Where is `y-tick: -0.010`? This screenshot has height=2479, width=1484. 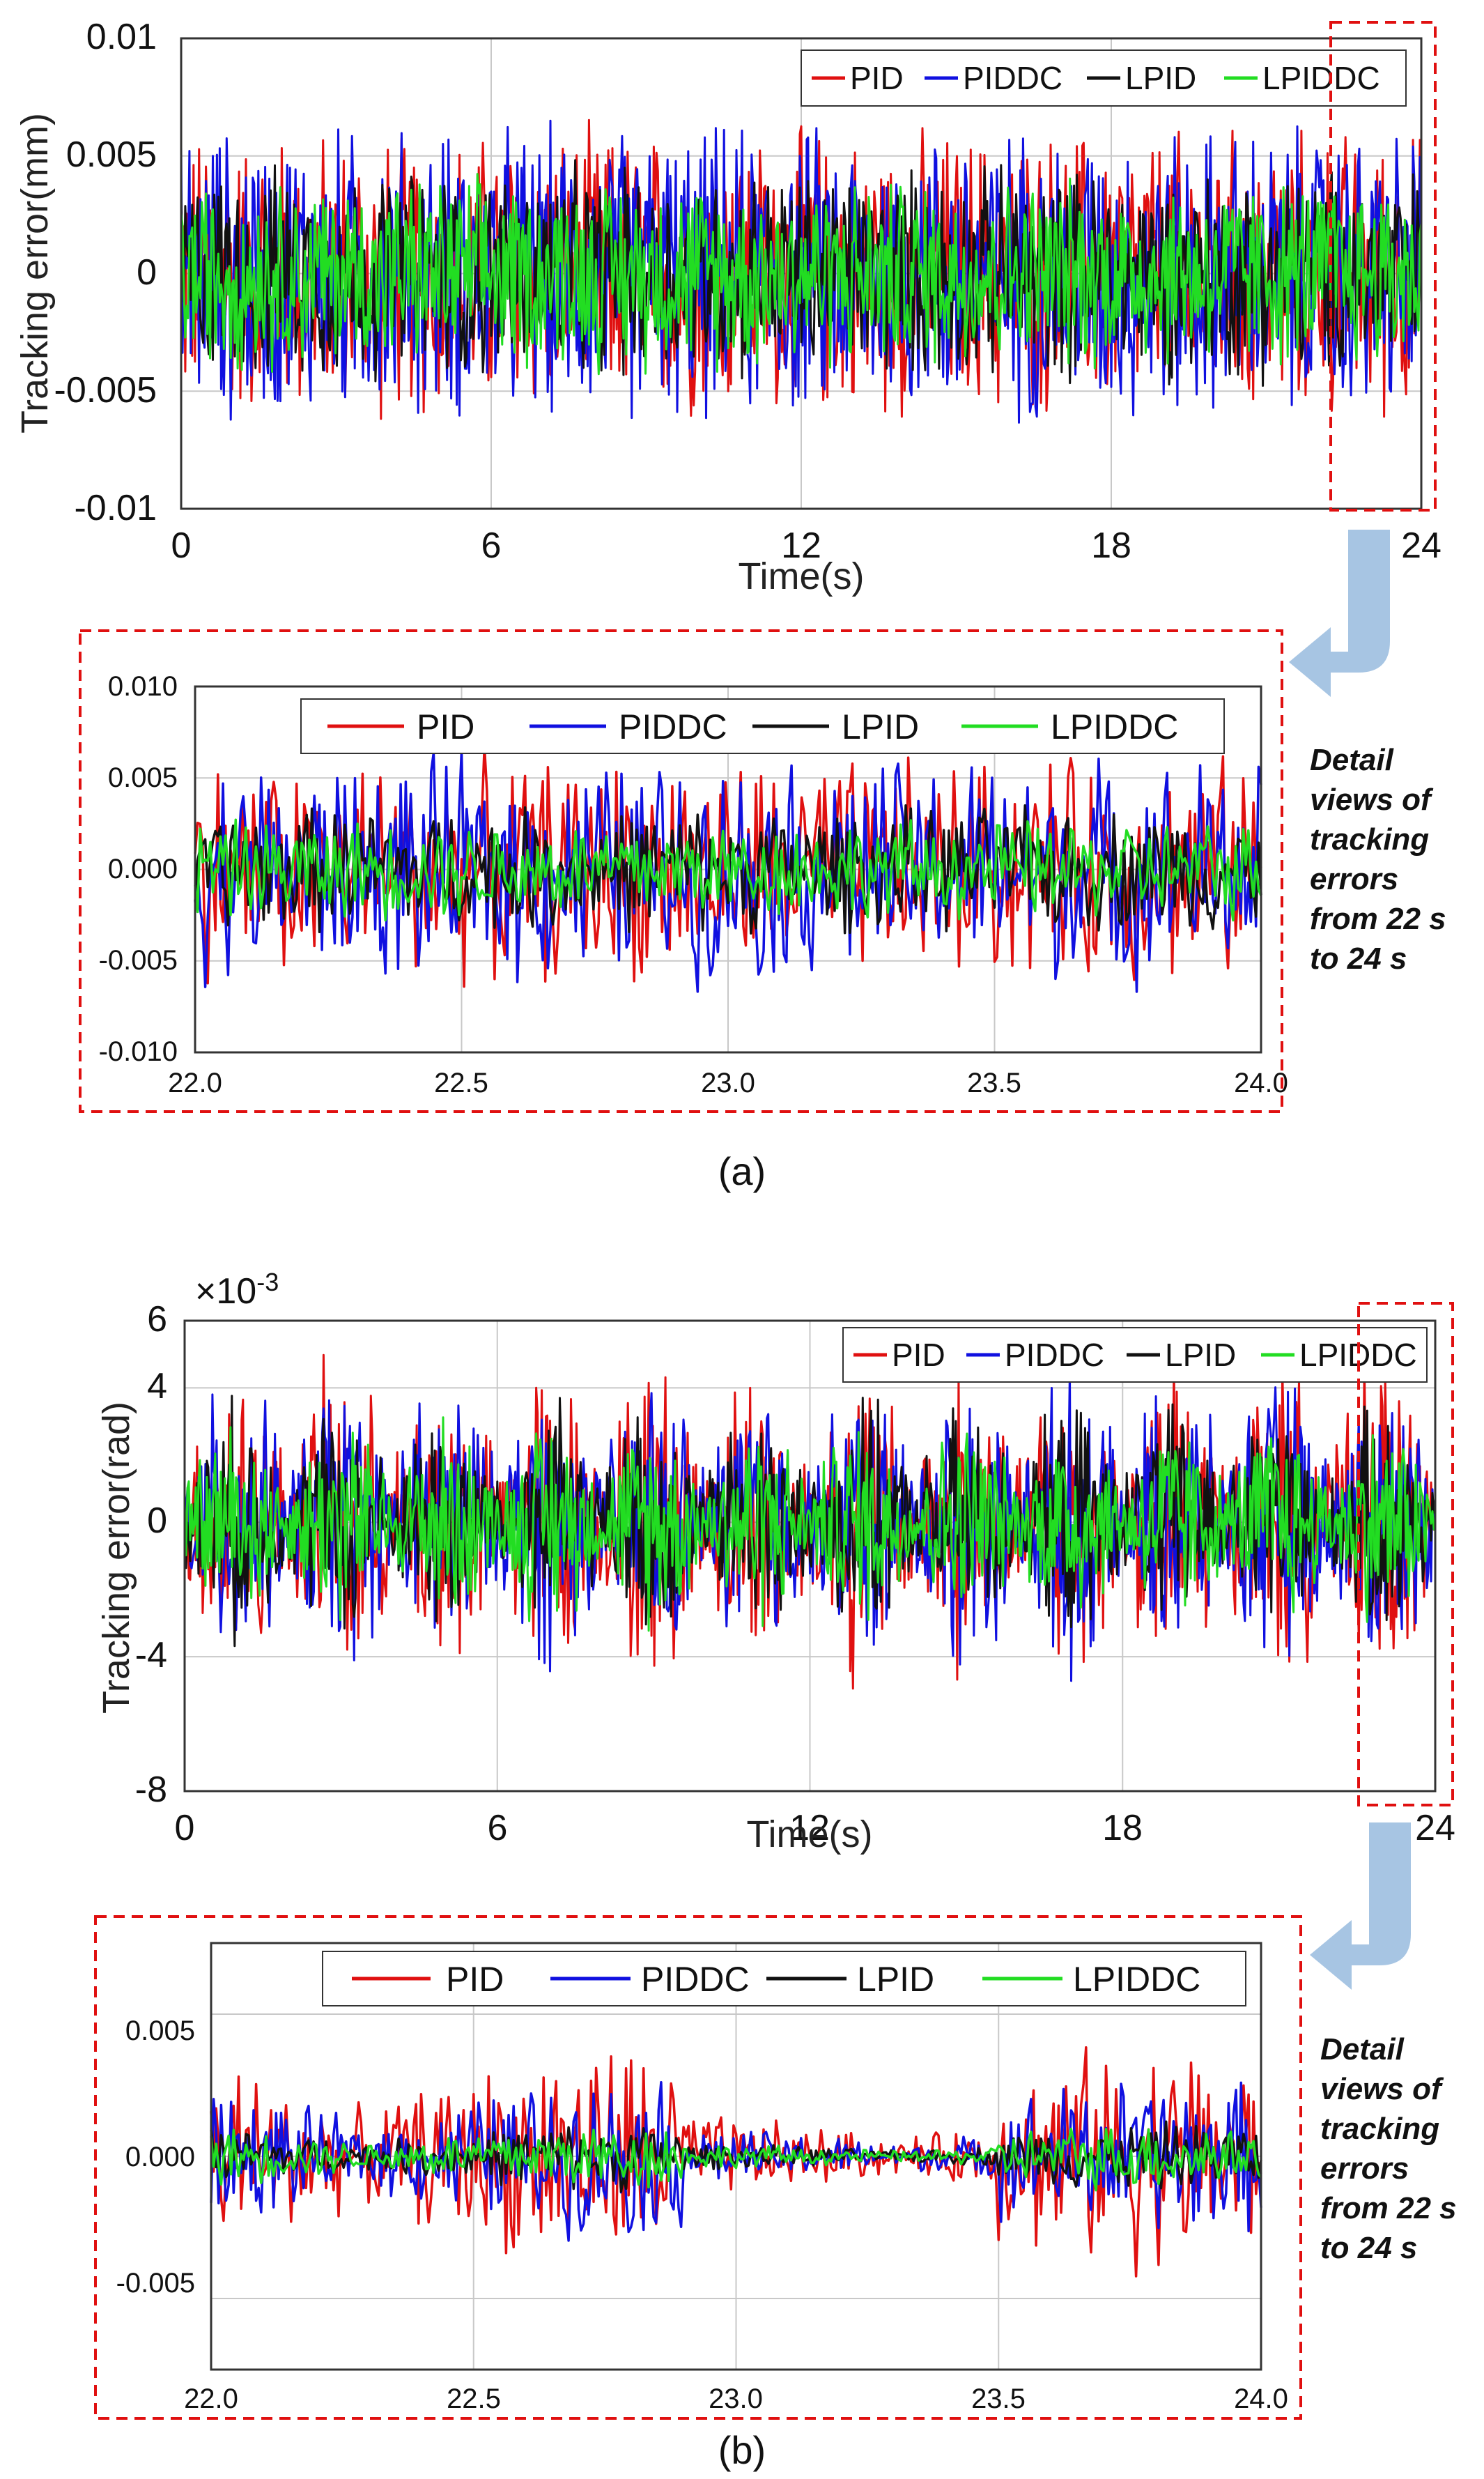
y-tick: -0.010 is located at coordinates (138, 1052).